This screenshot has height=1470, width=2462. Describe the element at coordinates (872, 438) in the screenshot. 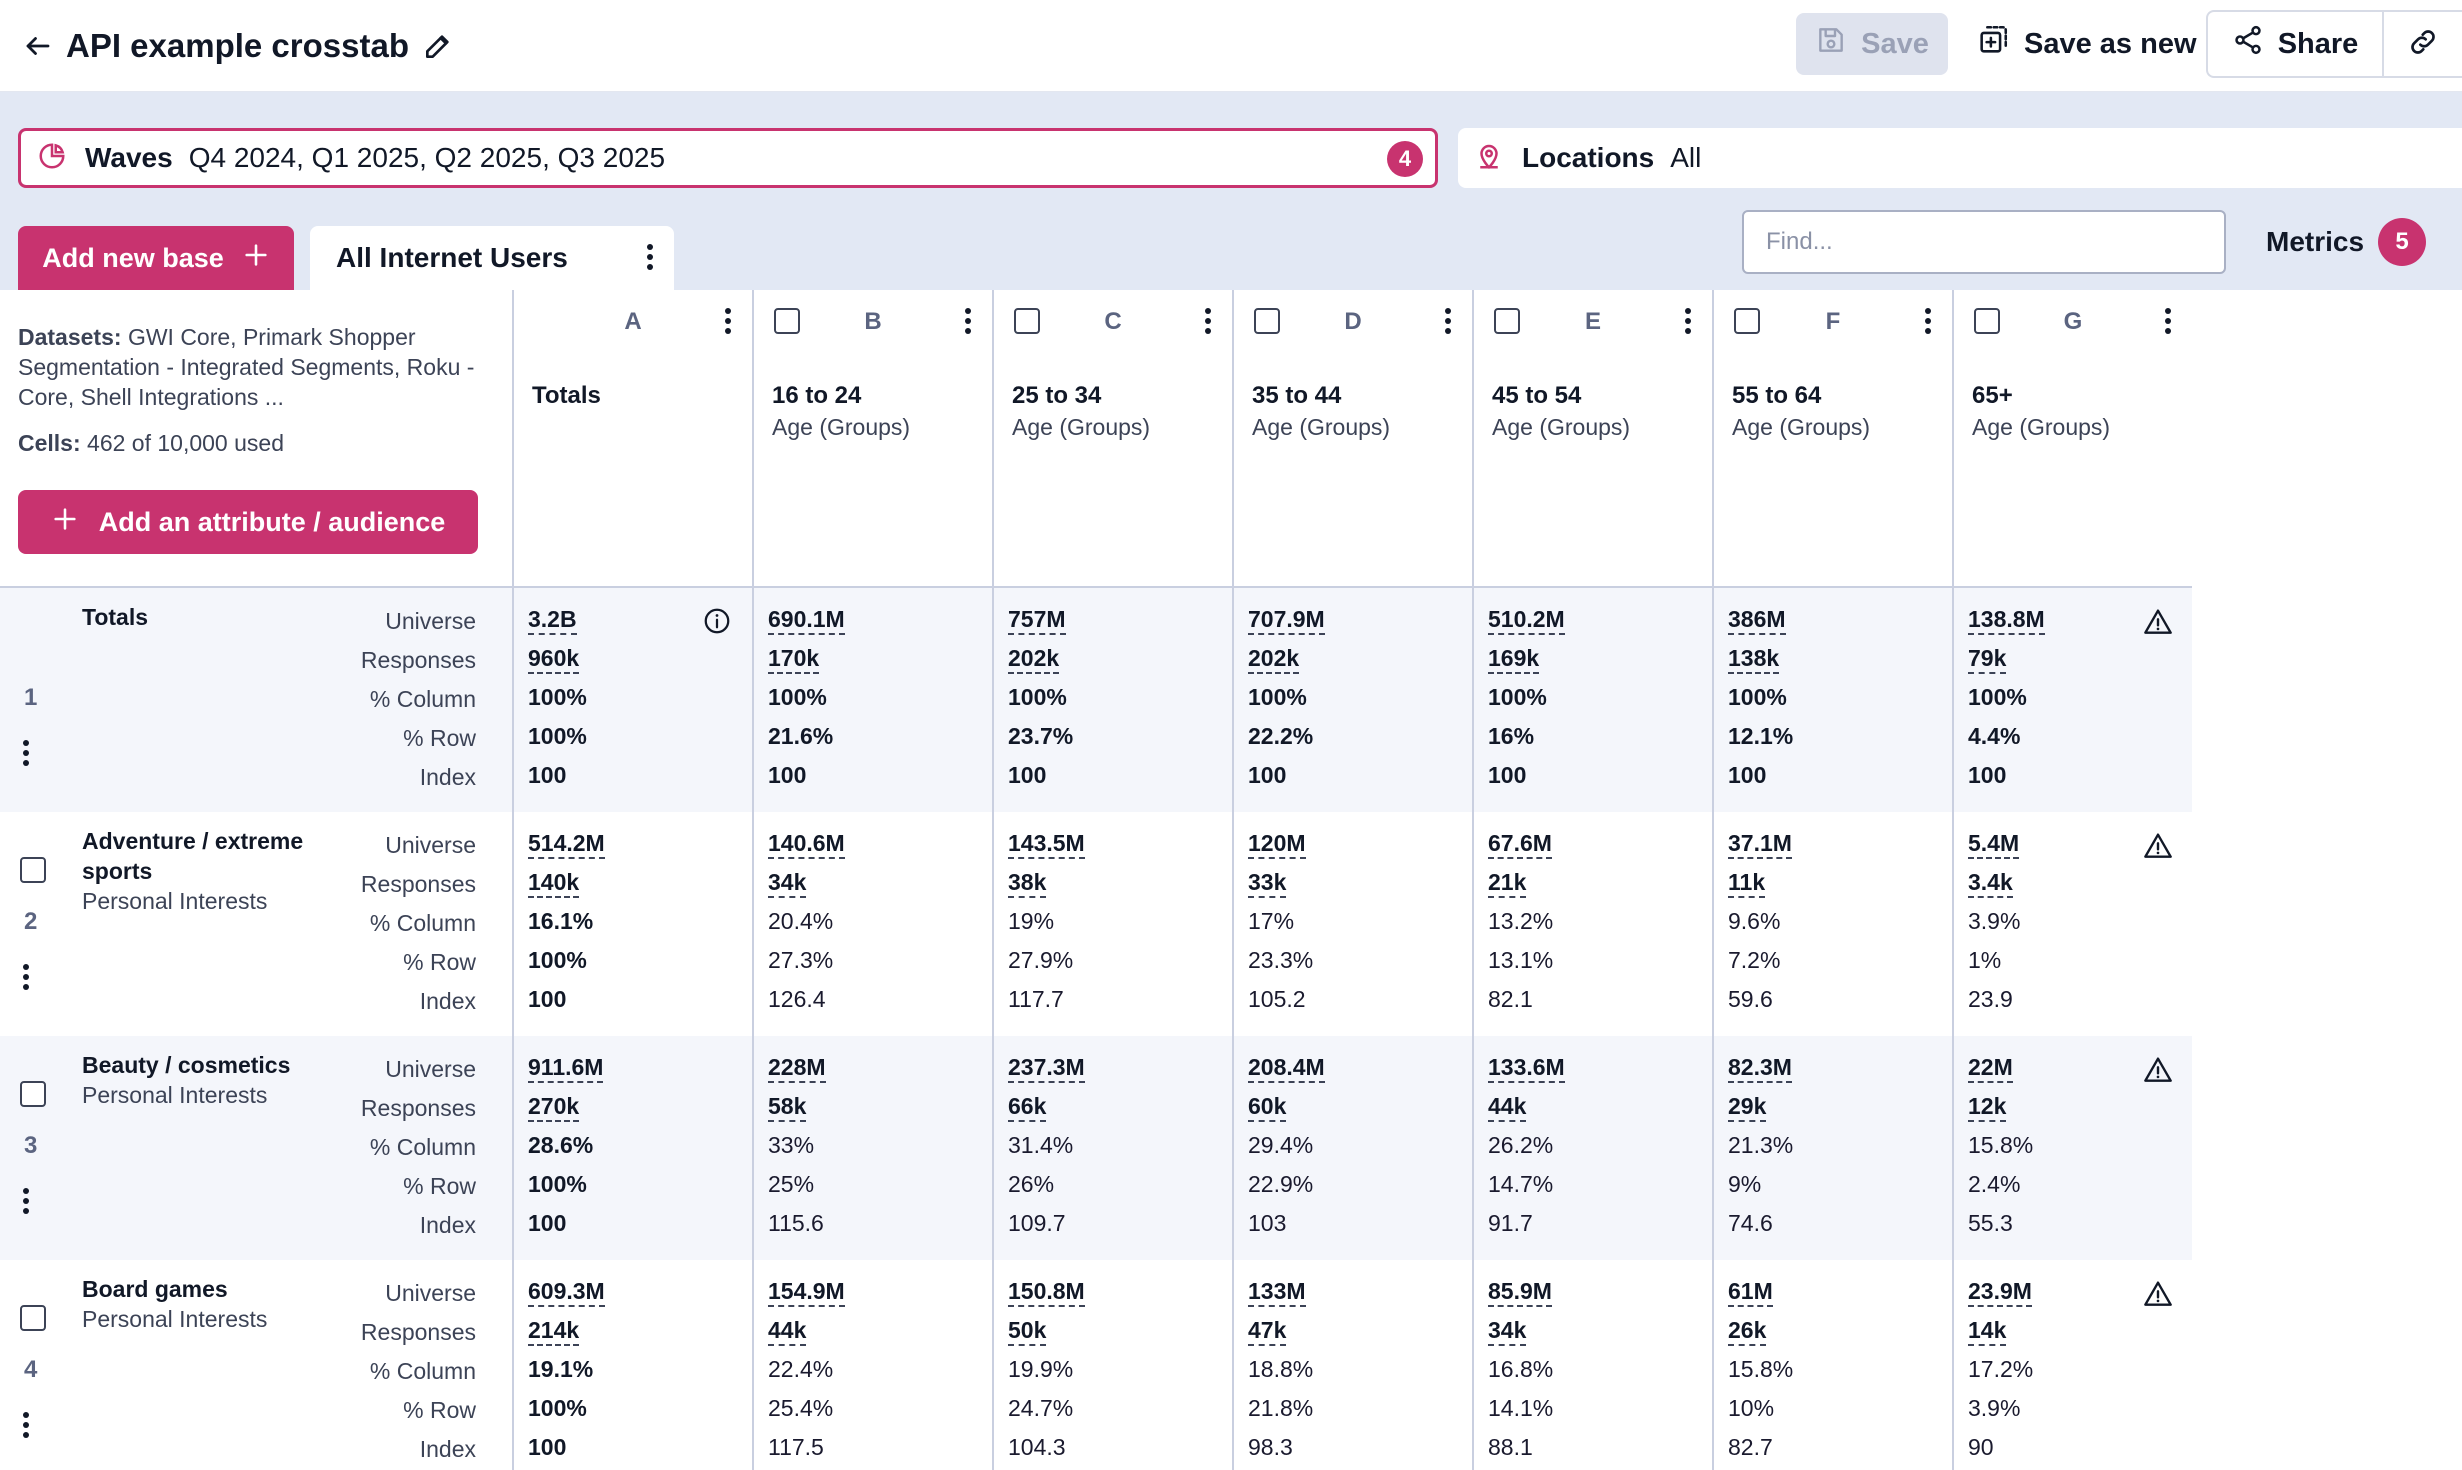

I see `column-header-b: B 16 to 24 Age (Groups)` at that location.